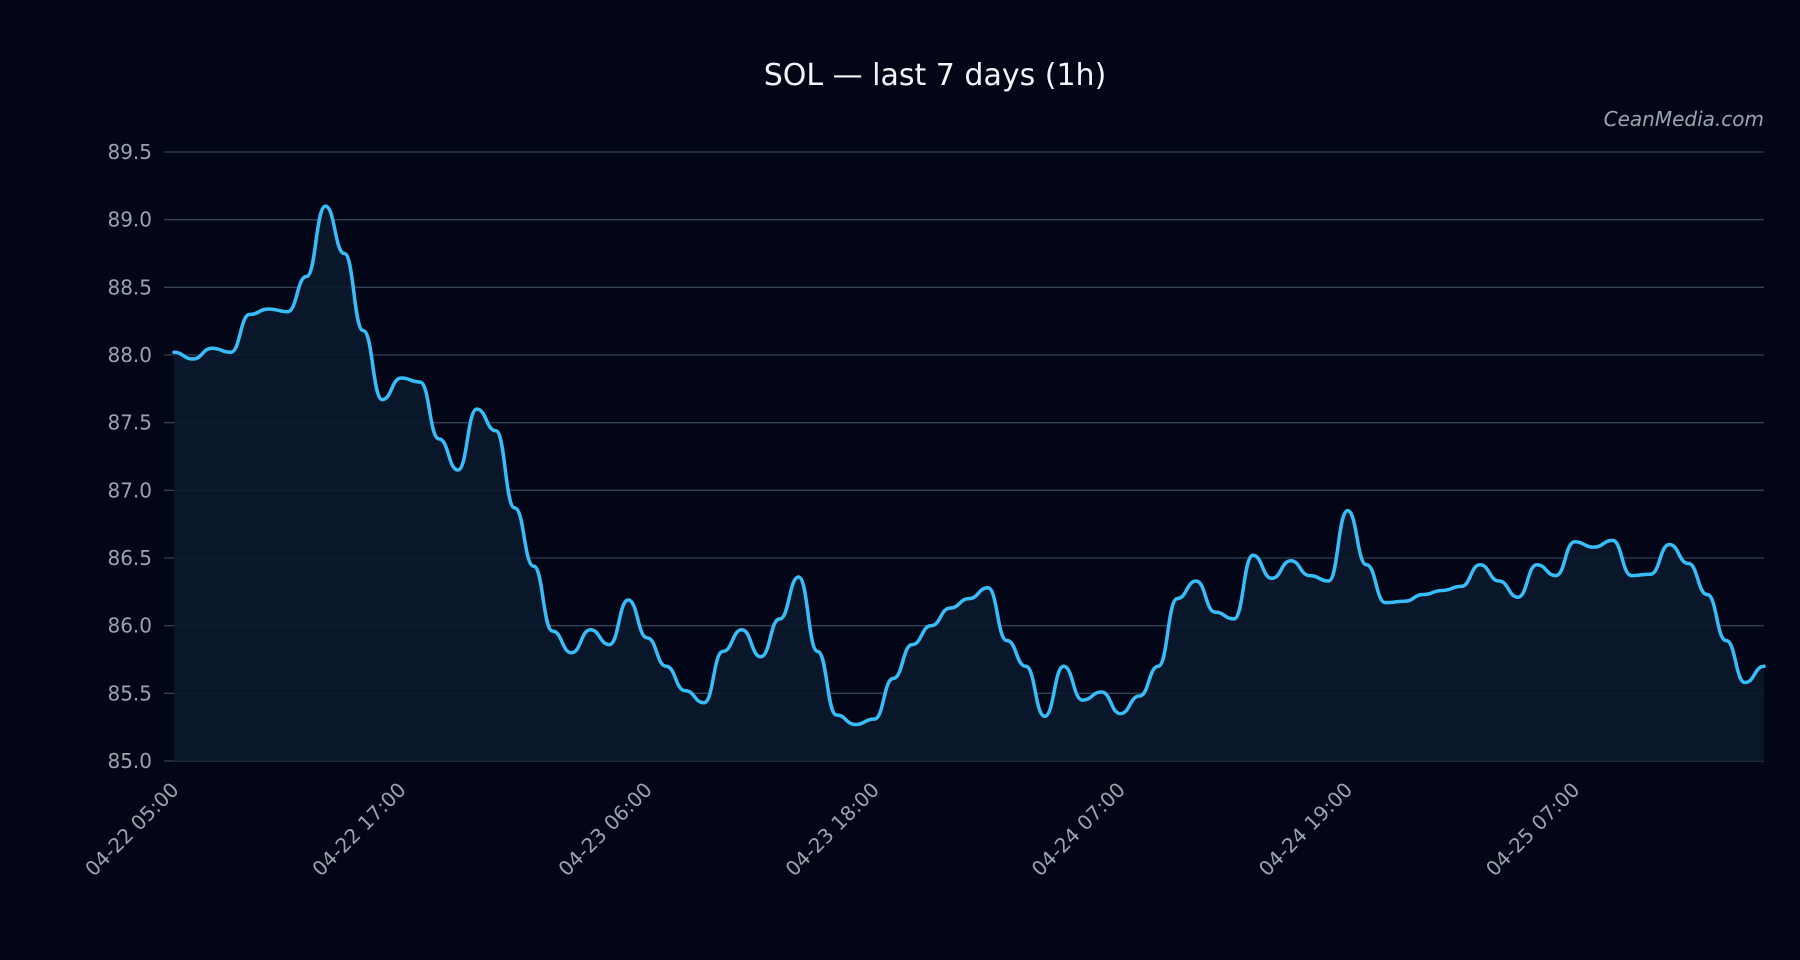 The image size is (1800, 960). Describe the element at coordinates (129, 490) in the screenshot. I see `y-tick-label: 87.0` at that location.